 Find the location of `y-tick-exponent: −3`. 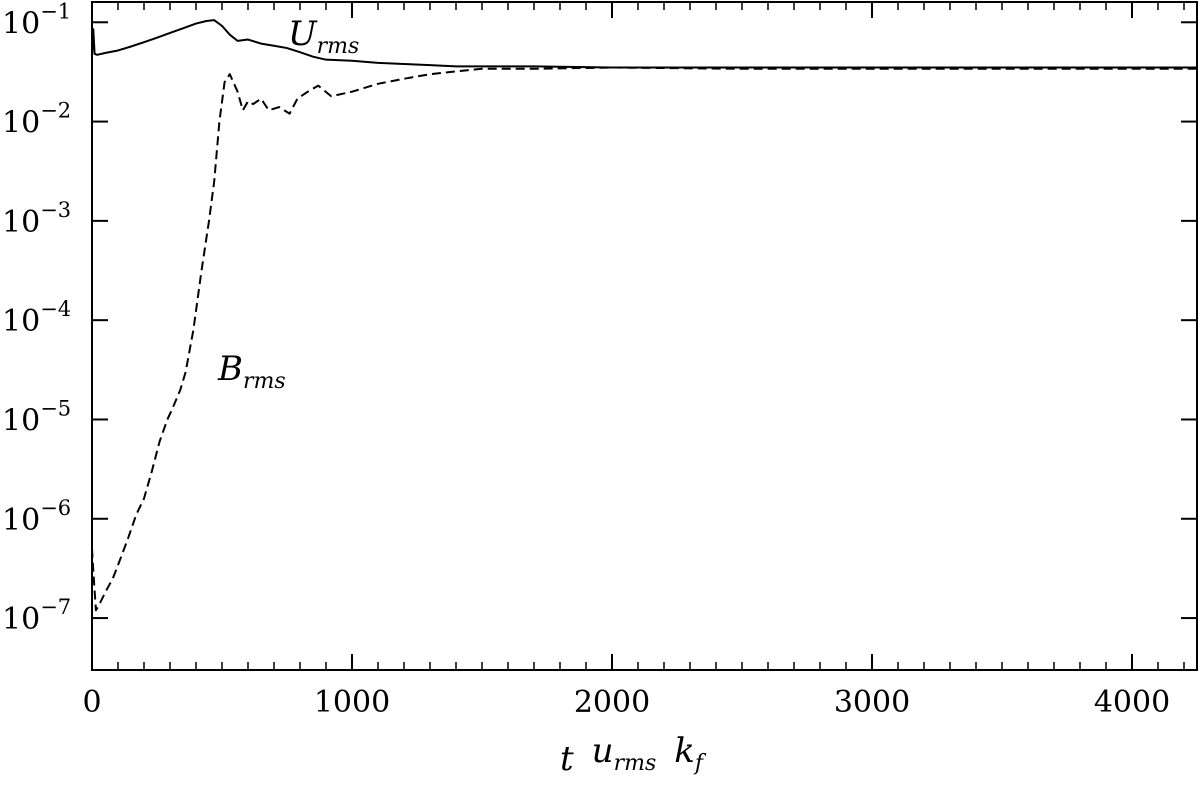

y-tick-exponent: −3 is located at coordinates (55, 210).